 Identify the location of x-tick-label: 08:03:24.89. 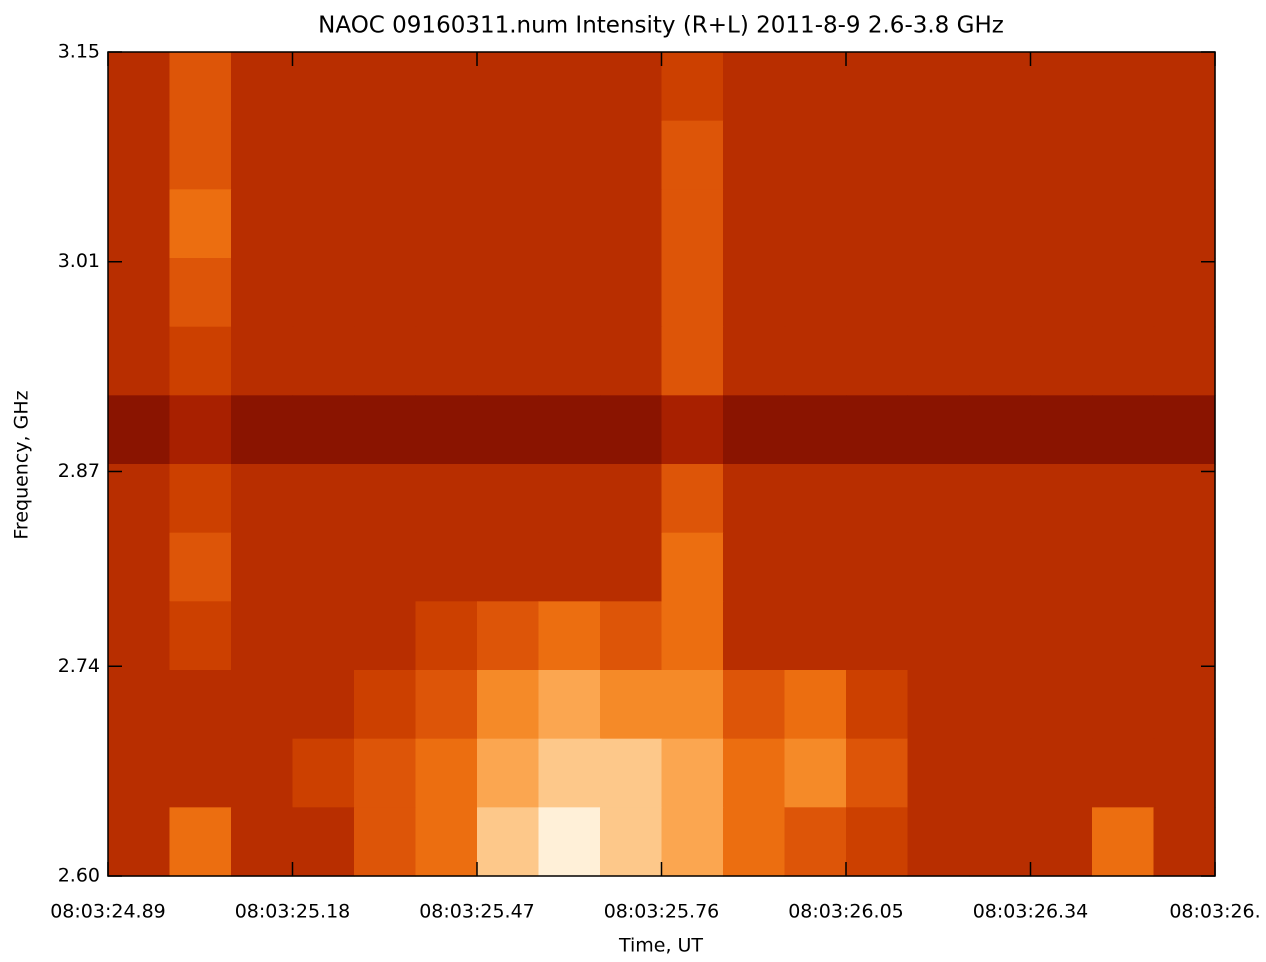
(108, 912).